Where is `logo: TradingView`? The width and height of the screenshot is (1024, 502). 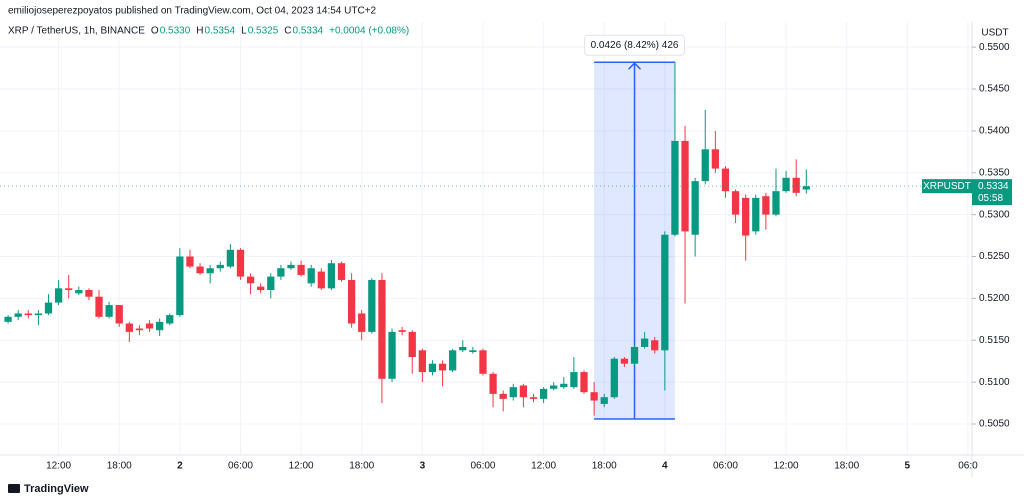
logo: TradingView is located at coordinates (48, 489).